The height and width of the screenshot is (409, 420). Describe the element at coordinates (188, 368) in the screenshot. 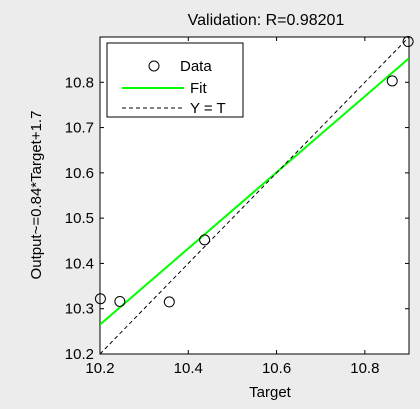

I see `x-tick-label: 10.4` at that location.